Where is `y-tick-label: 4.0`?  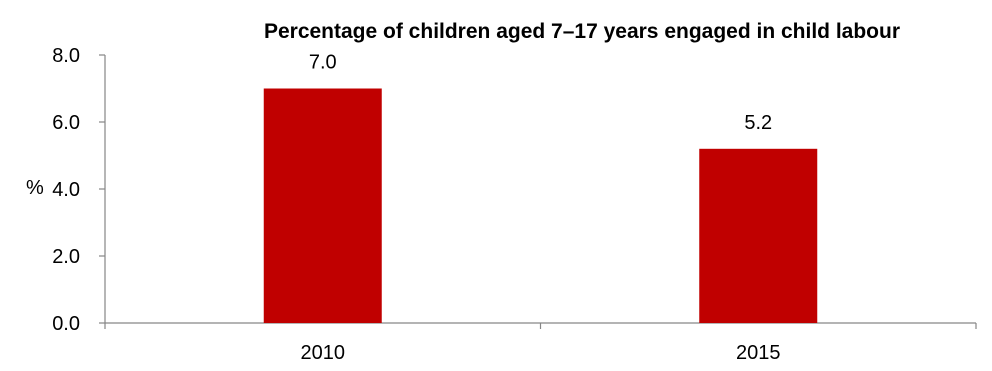 y-tick-label: 4.0 is located at coordinates (66, 190).